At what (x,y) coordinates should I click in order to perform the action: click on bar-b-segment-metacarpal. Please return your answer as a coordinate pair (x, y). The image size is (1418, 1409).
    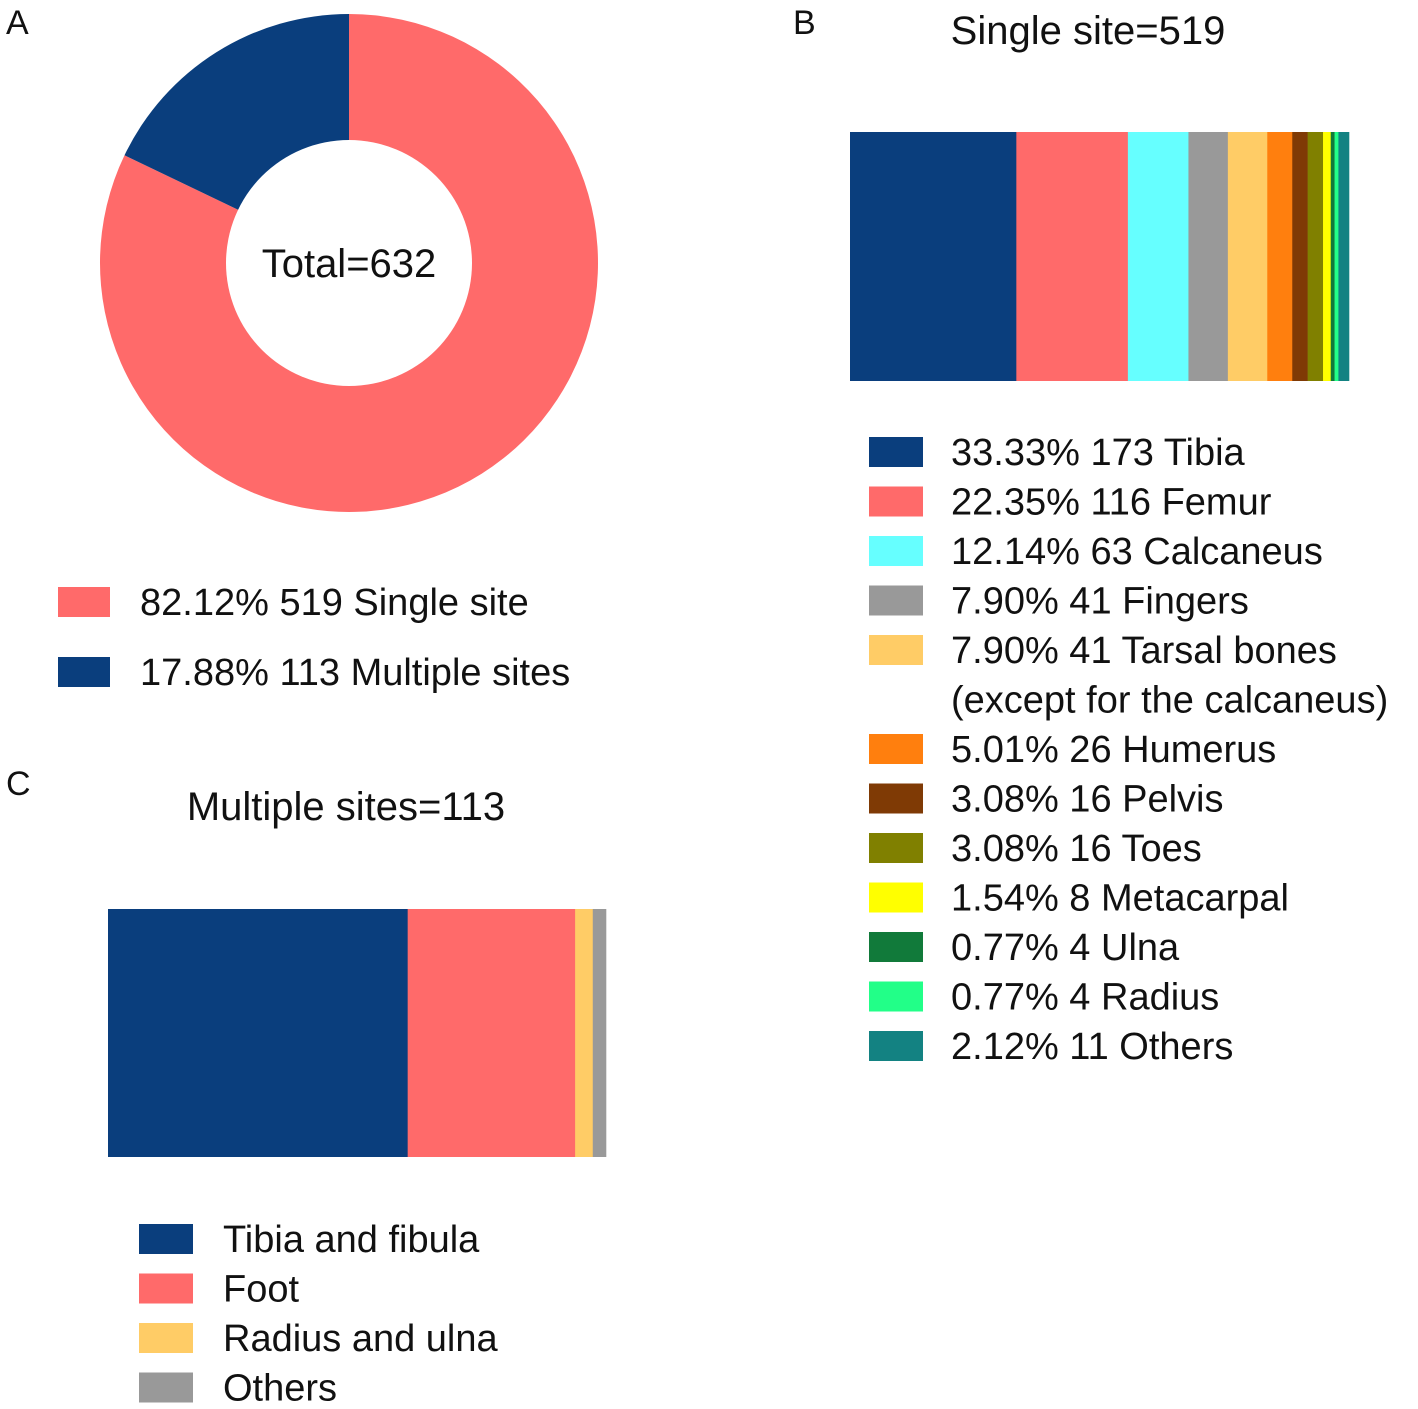
    Looking at the image, I should click on (1327, 256).